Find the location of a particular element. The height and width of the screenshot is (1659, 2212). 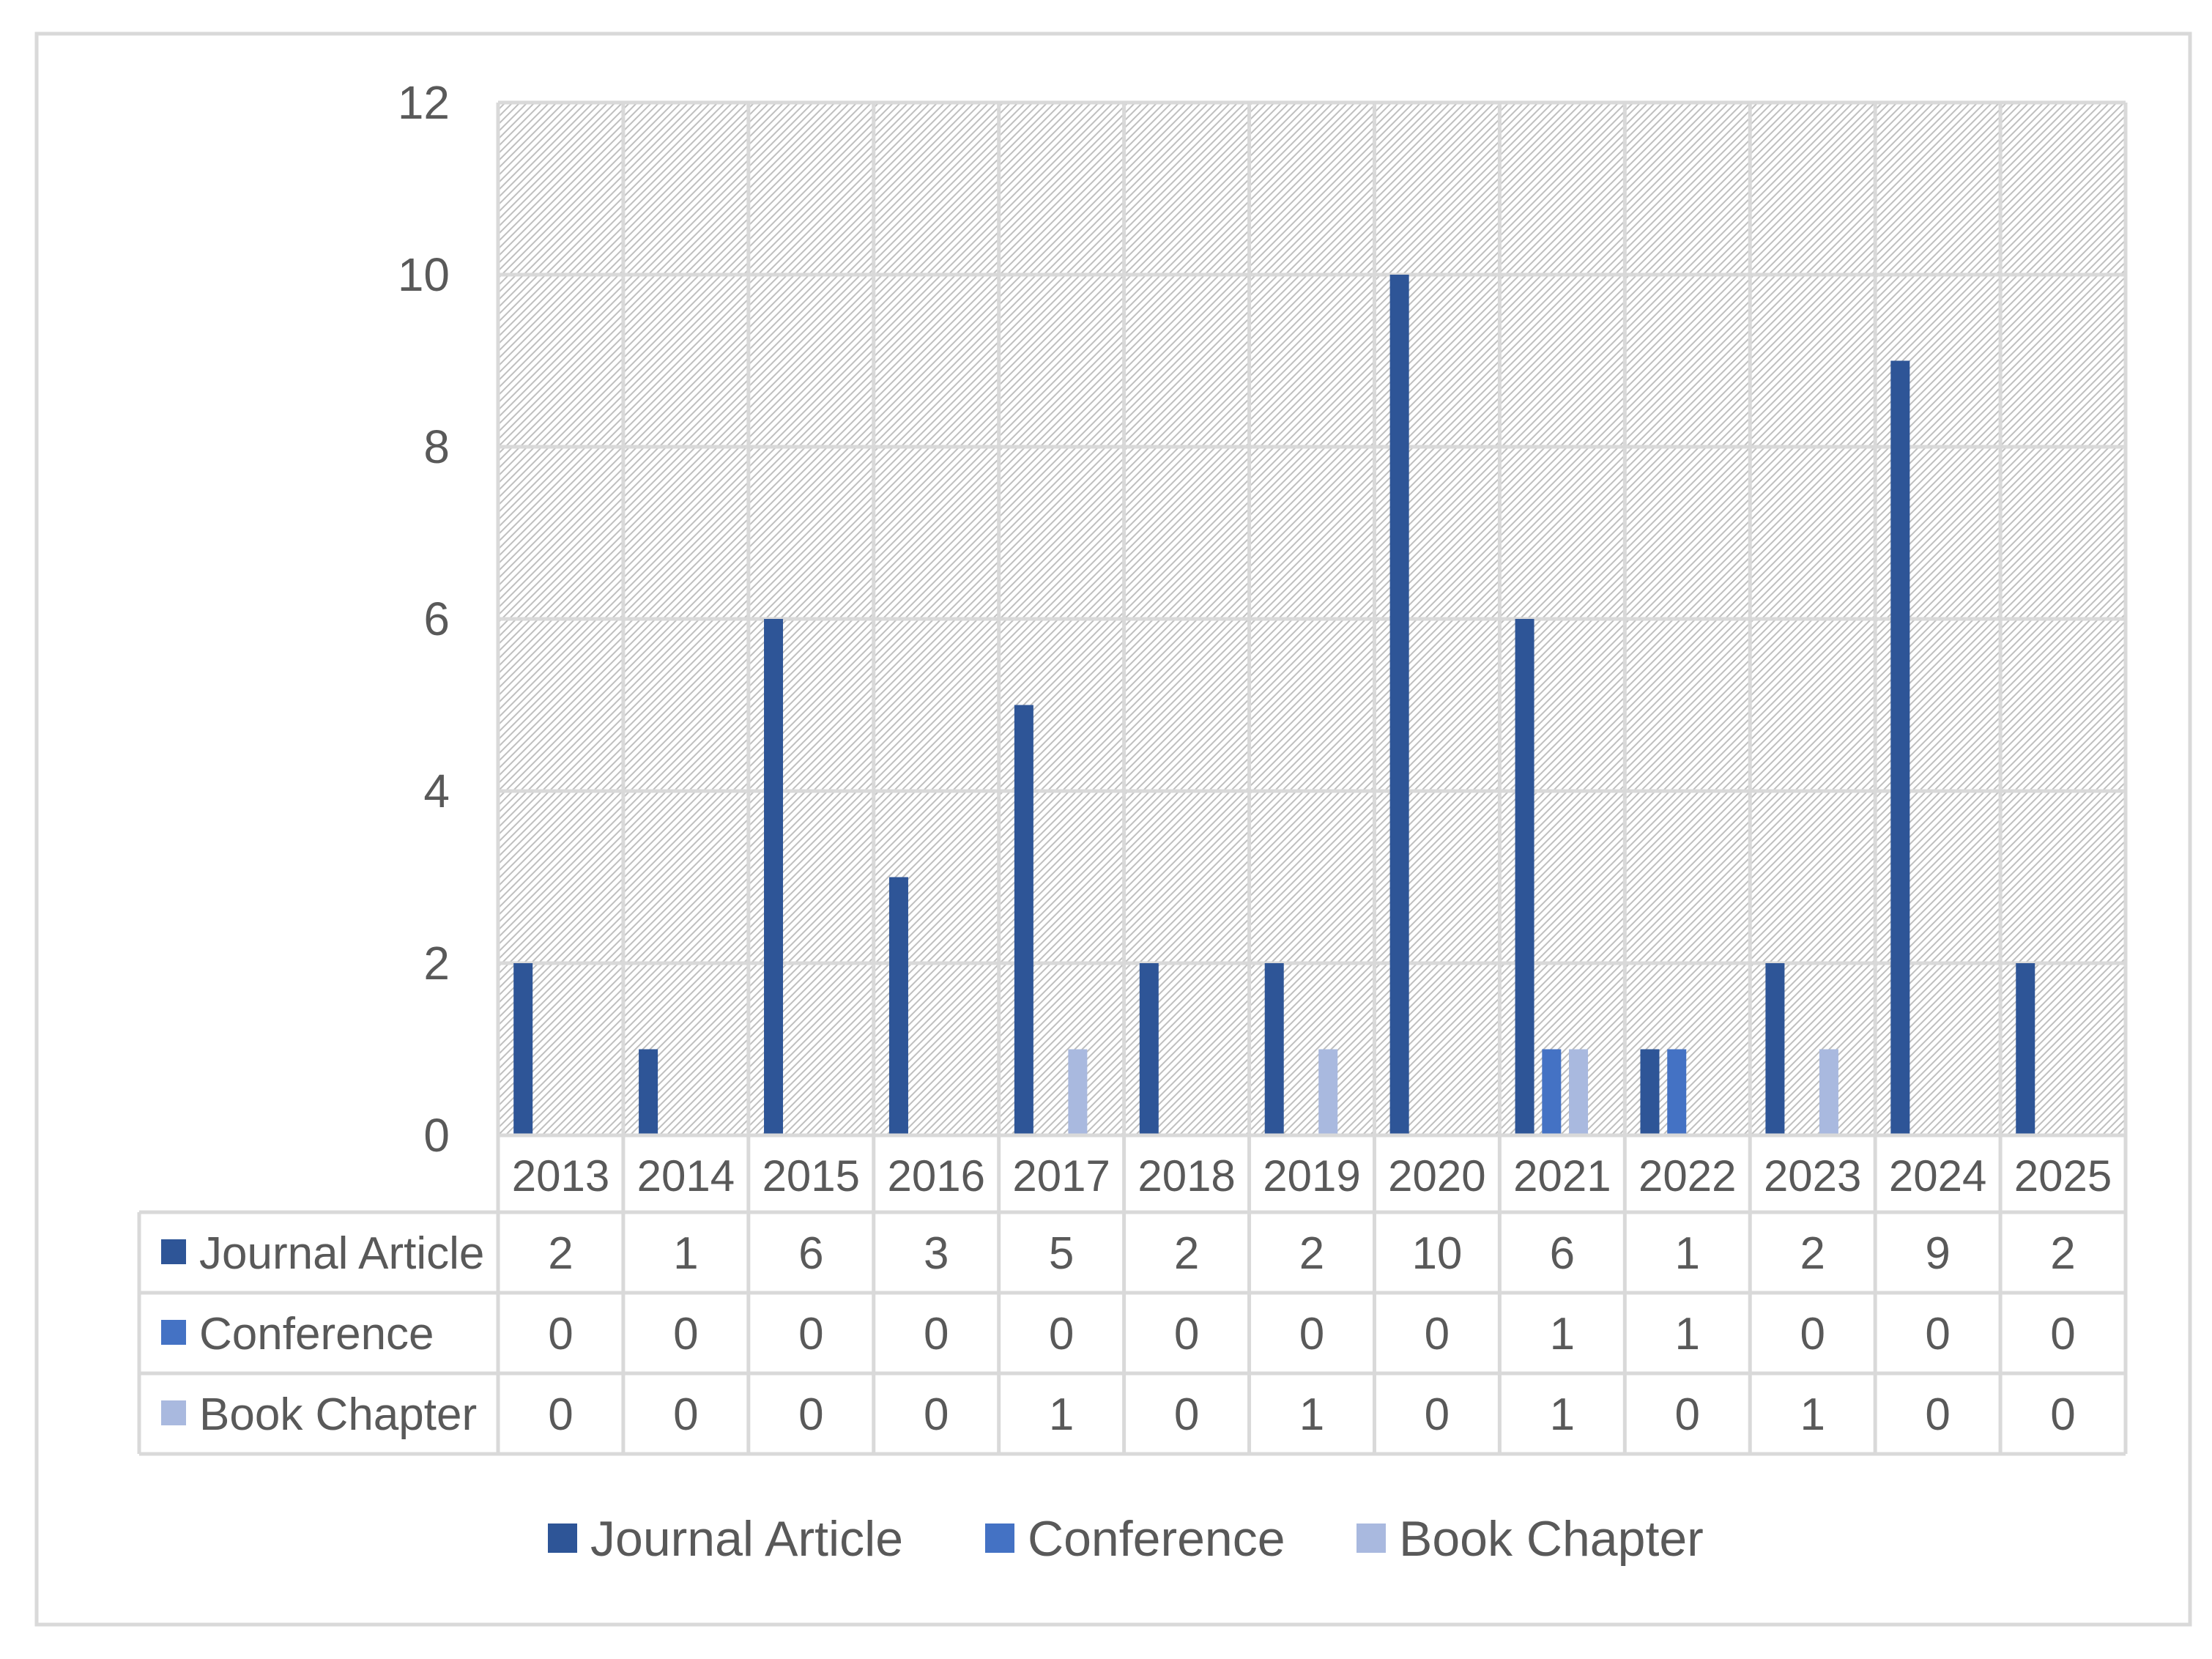

legend-label-journal-article: Journal Article is located at coordinates (746, 1539).